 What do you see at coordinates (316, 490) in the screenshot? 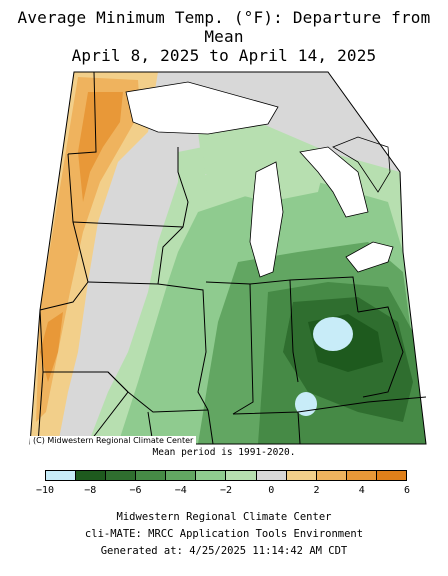
I see `legend-tick-label: 2` at bounding box center [316, 490].